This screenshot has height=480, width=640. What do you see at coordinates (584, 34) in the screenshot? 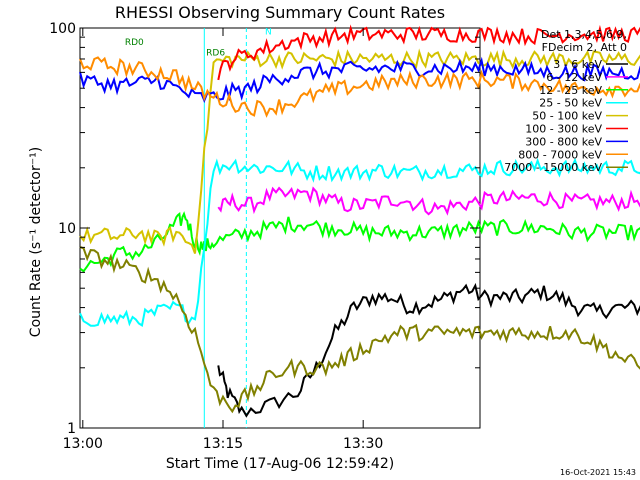
I see `legend-header-line: Det 1,3,4,5,6,9,` at bounding box center [584, 34].